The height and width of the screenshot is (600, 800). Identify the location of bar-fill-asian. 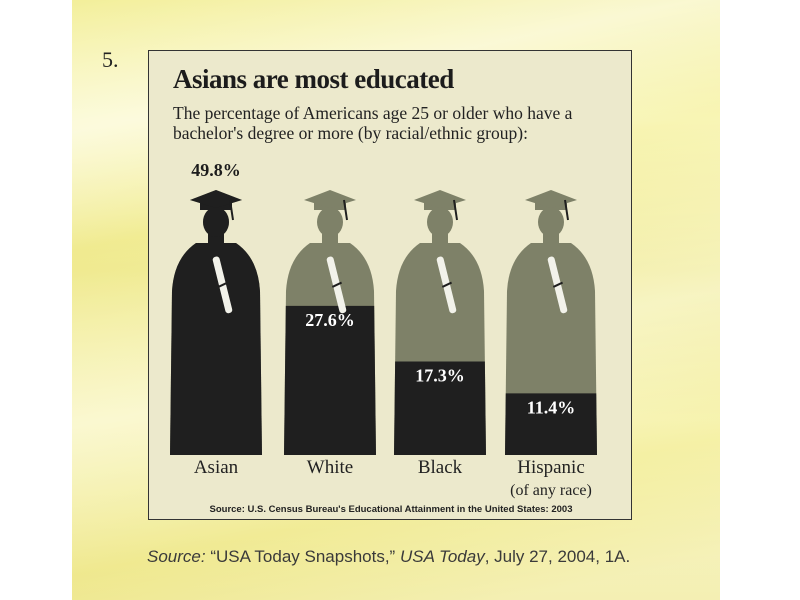
(216, 322).